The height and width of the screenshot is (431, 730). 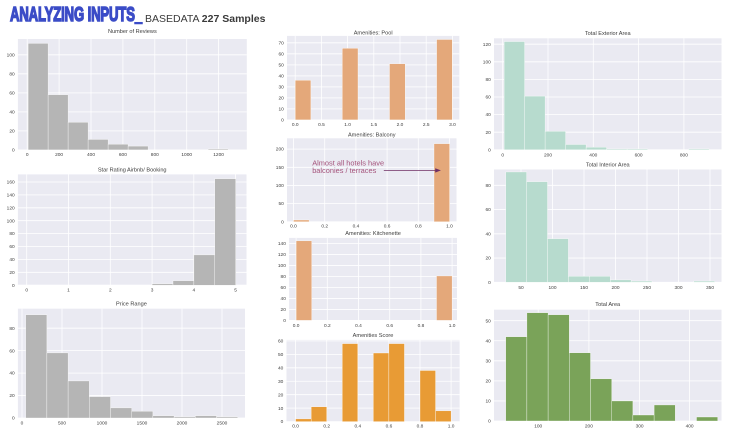 What do you see at coordinates (373, 125) in the screenshot?
I see `svg-text: 1.5` at bounding box center [373, 125].